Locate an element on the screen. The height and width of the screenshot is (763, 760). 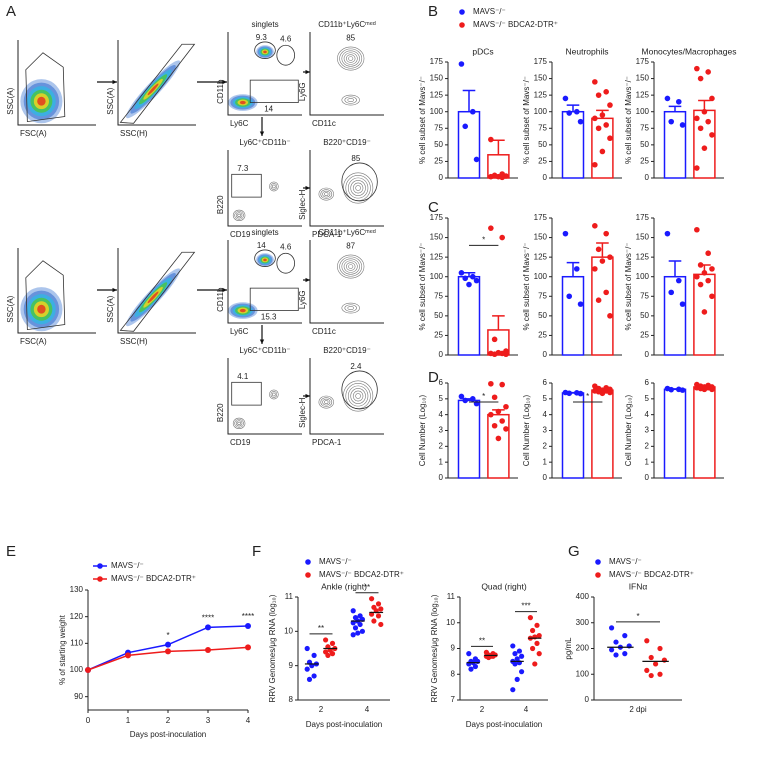
gate-label: 87 is located at coordinates (350, 246).